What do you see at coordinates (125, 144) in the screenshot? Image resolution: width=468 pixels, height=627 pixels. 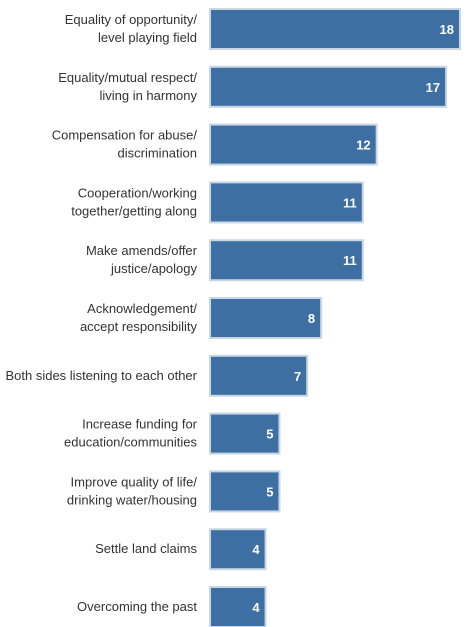 I see `category-label-2: Compensation for abuse/discrimination` at bounding box center [125, 144].